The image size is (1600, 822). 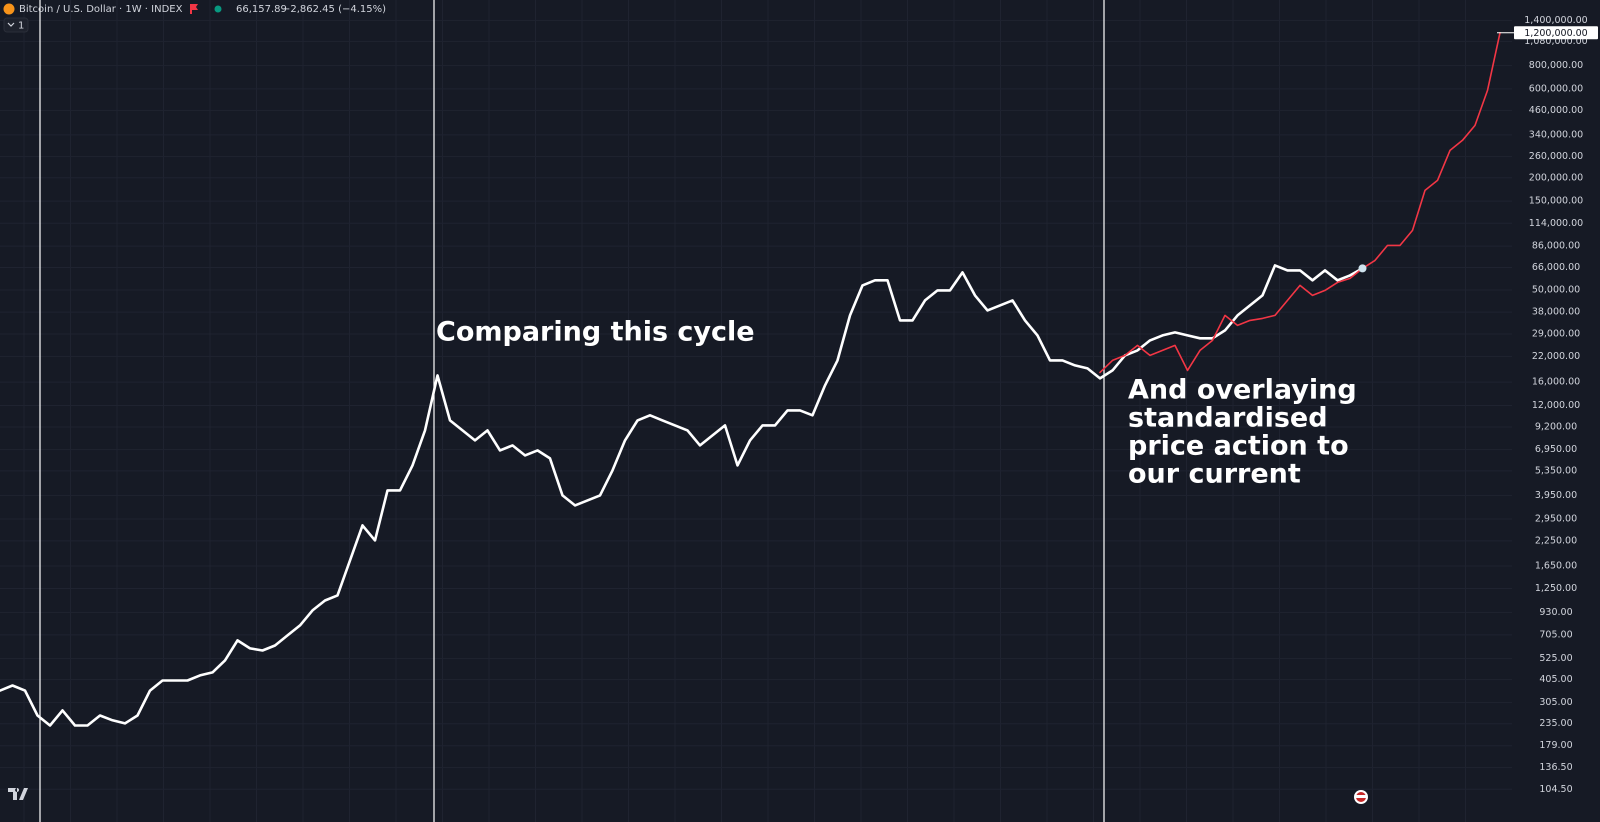 What do you see at coordinates (261, 9) in the screenshot?
I see `price: 66,157.89` at bounding box center [261, 9].